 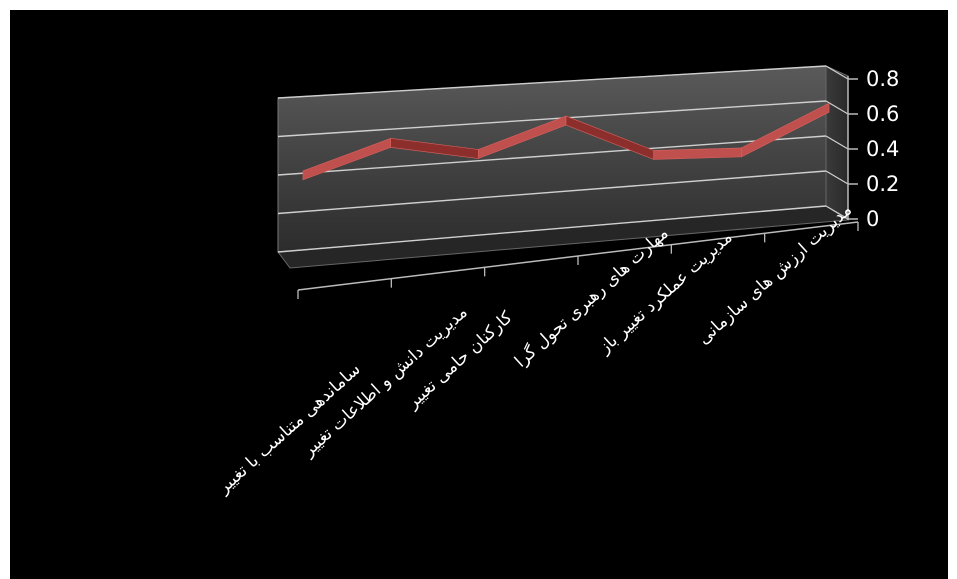 I want to click on y-tick-label: 0.6, so click(x=882, y=114).